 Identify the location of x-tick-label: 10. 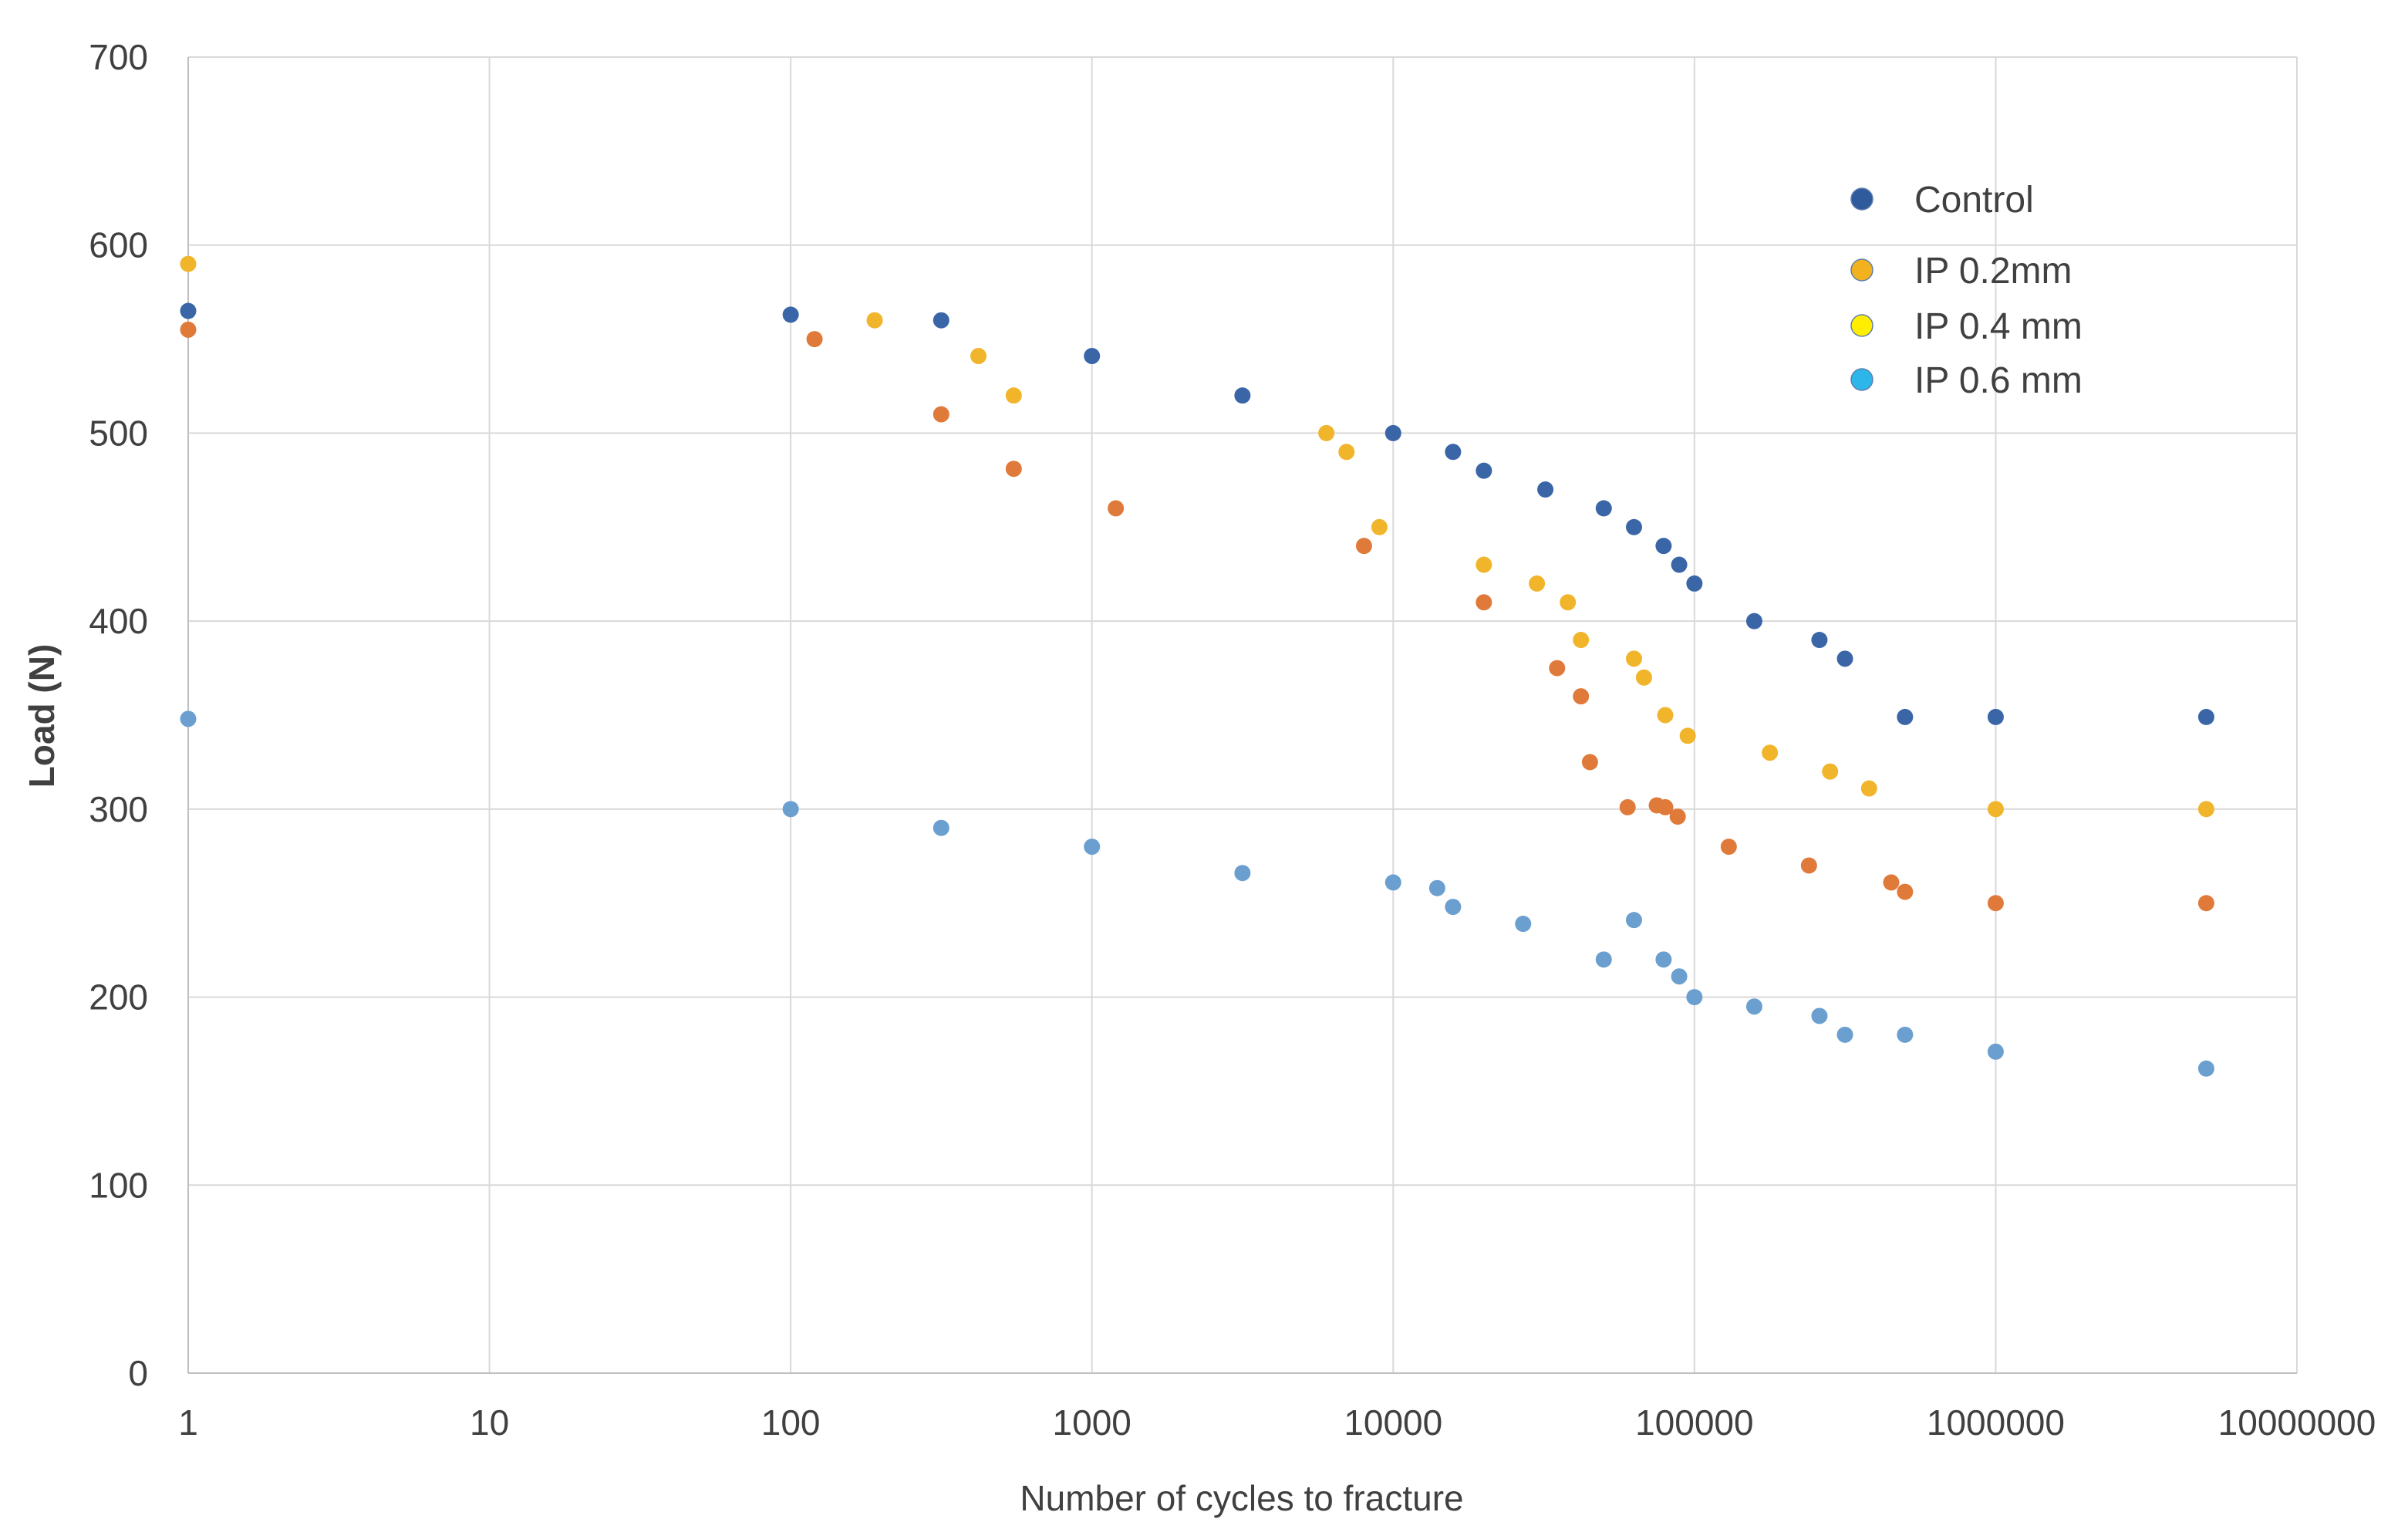
(490, 1422).